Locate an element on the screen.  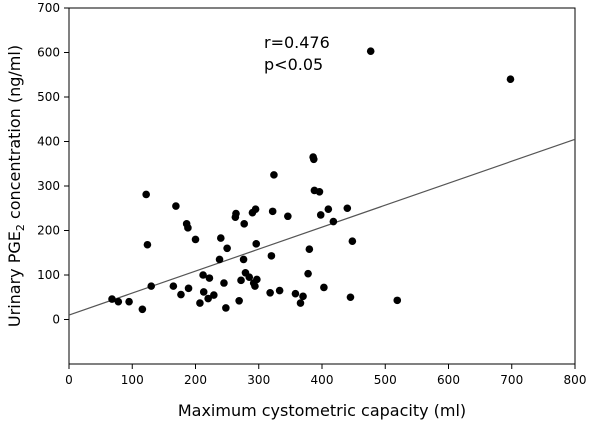
x-tick-label: 100 is located at coordinates (132, 380).